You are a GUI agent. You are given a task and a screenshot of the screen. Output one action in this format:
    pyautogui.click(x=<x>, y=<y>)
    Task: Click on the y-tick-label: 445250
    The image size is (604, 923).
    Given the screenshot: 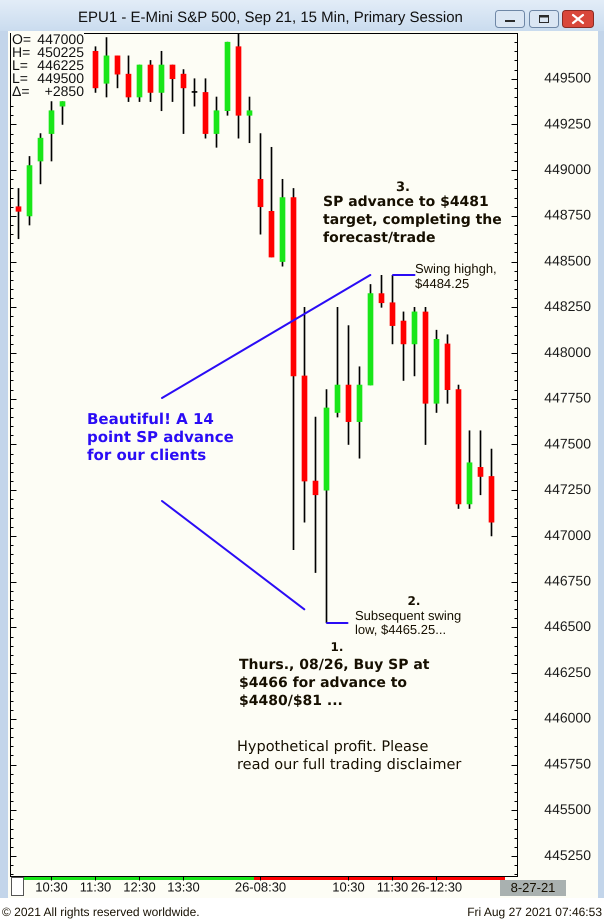 What is the action you would take?
    pyautogui.click(x=568, y=854)
    